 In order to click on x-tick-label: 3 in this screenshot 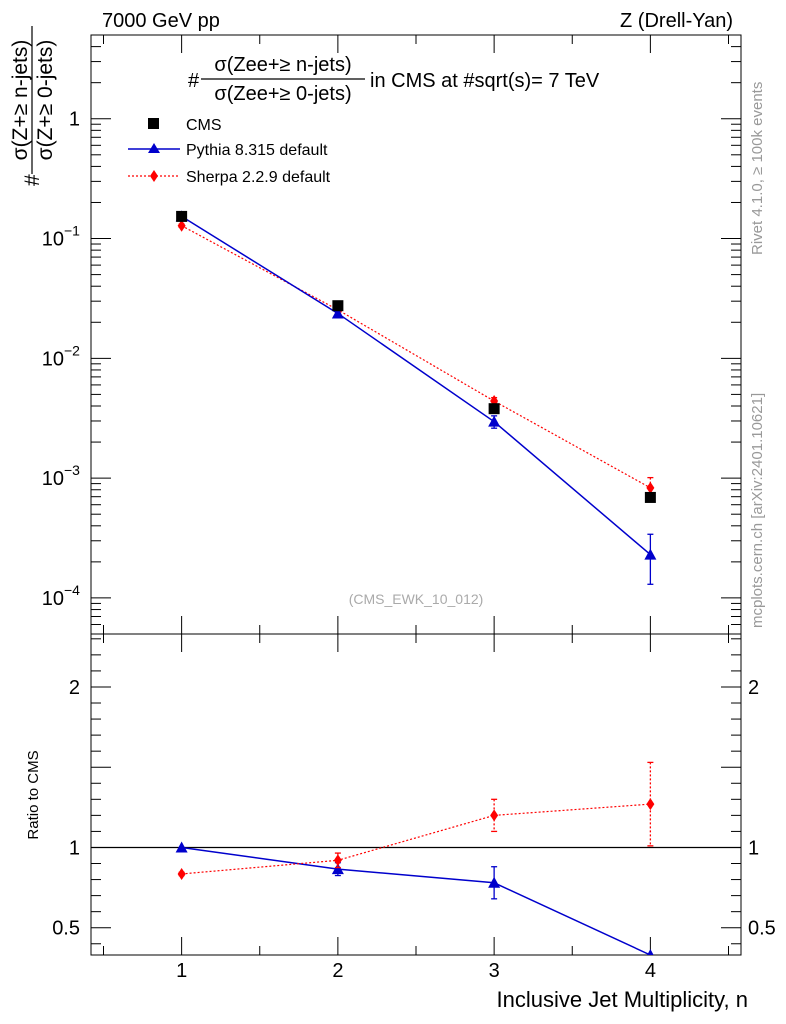, I will do `click(494, 971)`.